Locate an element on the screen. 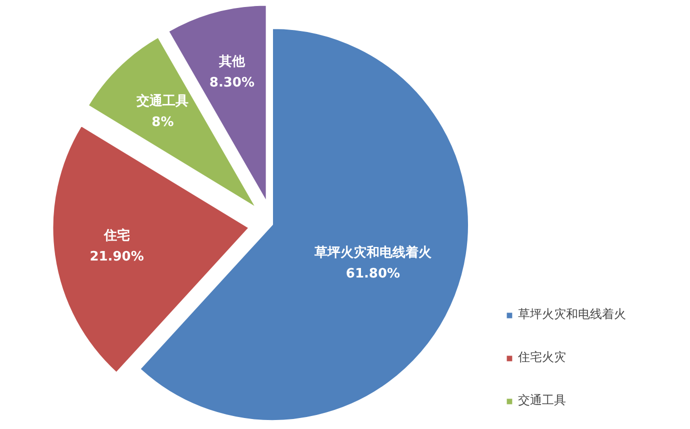 This screenshot has height=429, width=690. legend-label: 住宅火灾 is located at coordinates (542, 357).